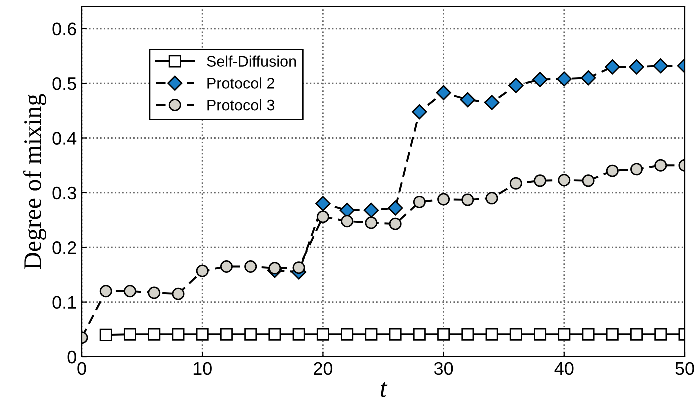 This screenshot has height=418, width=698. What do you see at coordinates (241, 83) in the screenshot?
I see `legend-label: Protocol 2` at bounding box center [241, 83].